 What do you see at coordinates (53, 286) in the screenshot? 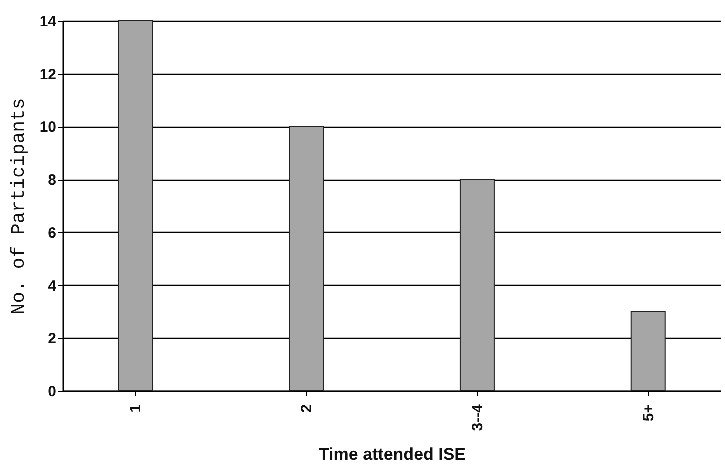
I see `y-tick-label: 4` at bounding box center [53, 286].